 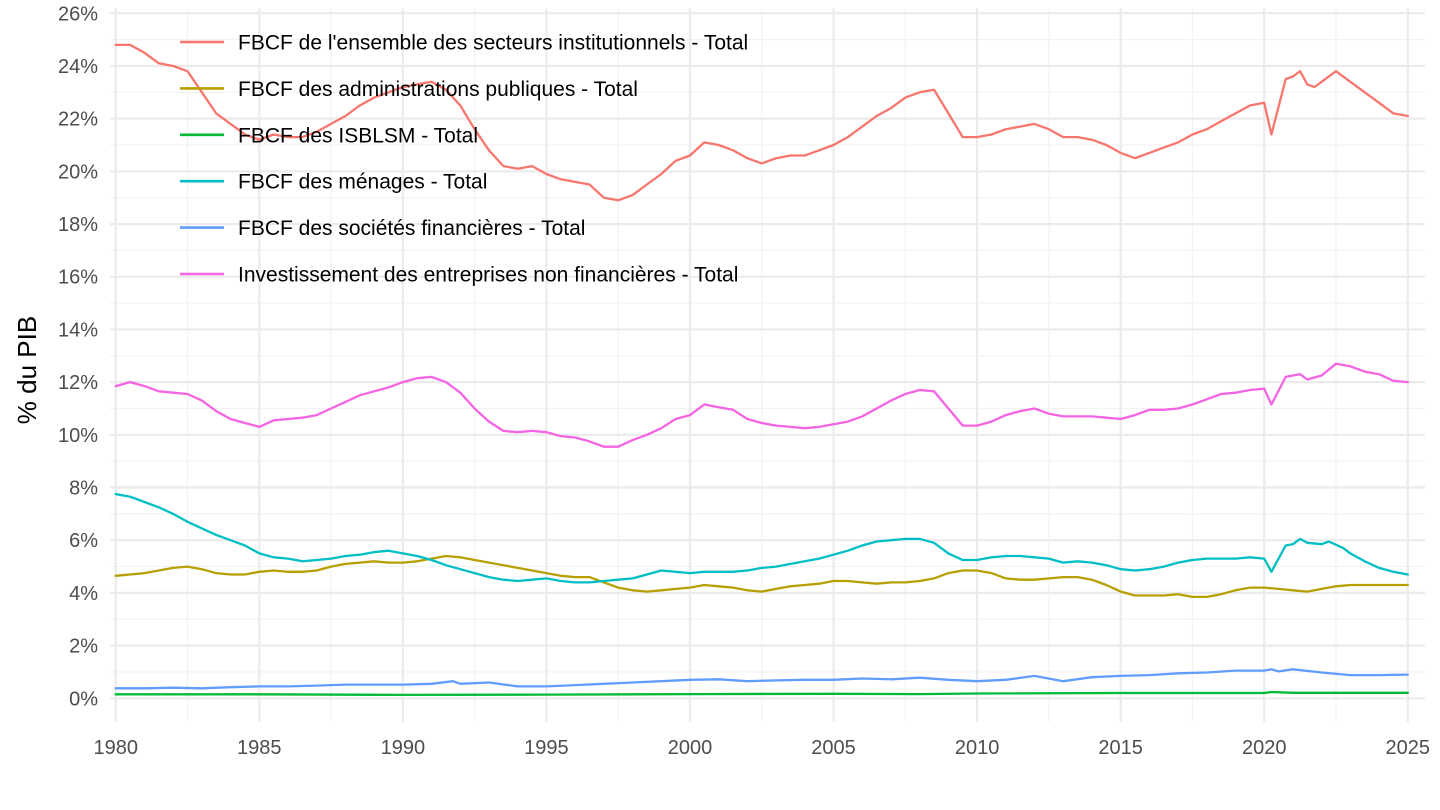 I want to click on y-tick-label: 24%, so click(x=78, y=67).